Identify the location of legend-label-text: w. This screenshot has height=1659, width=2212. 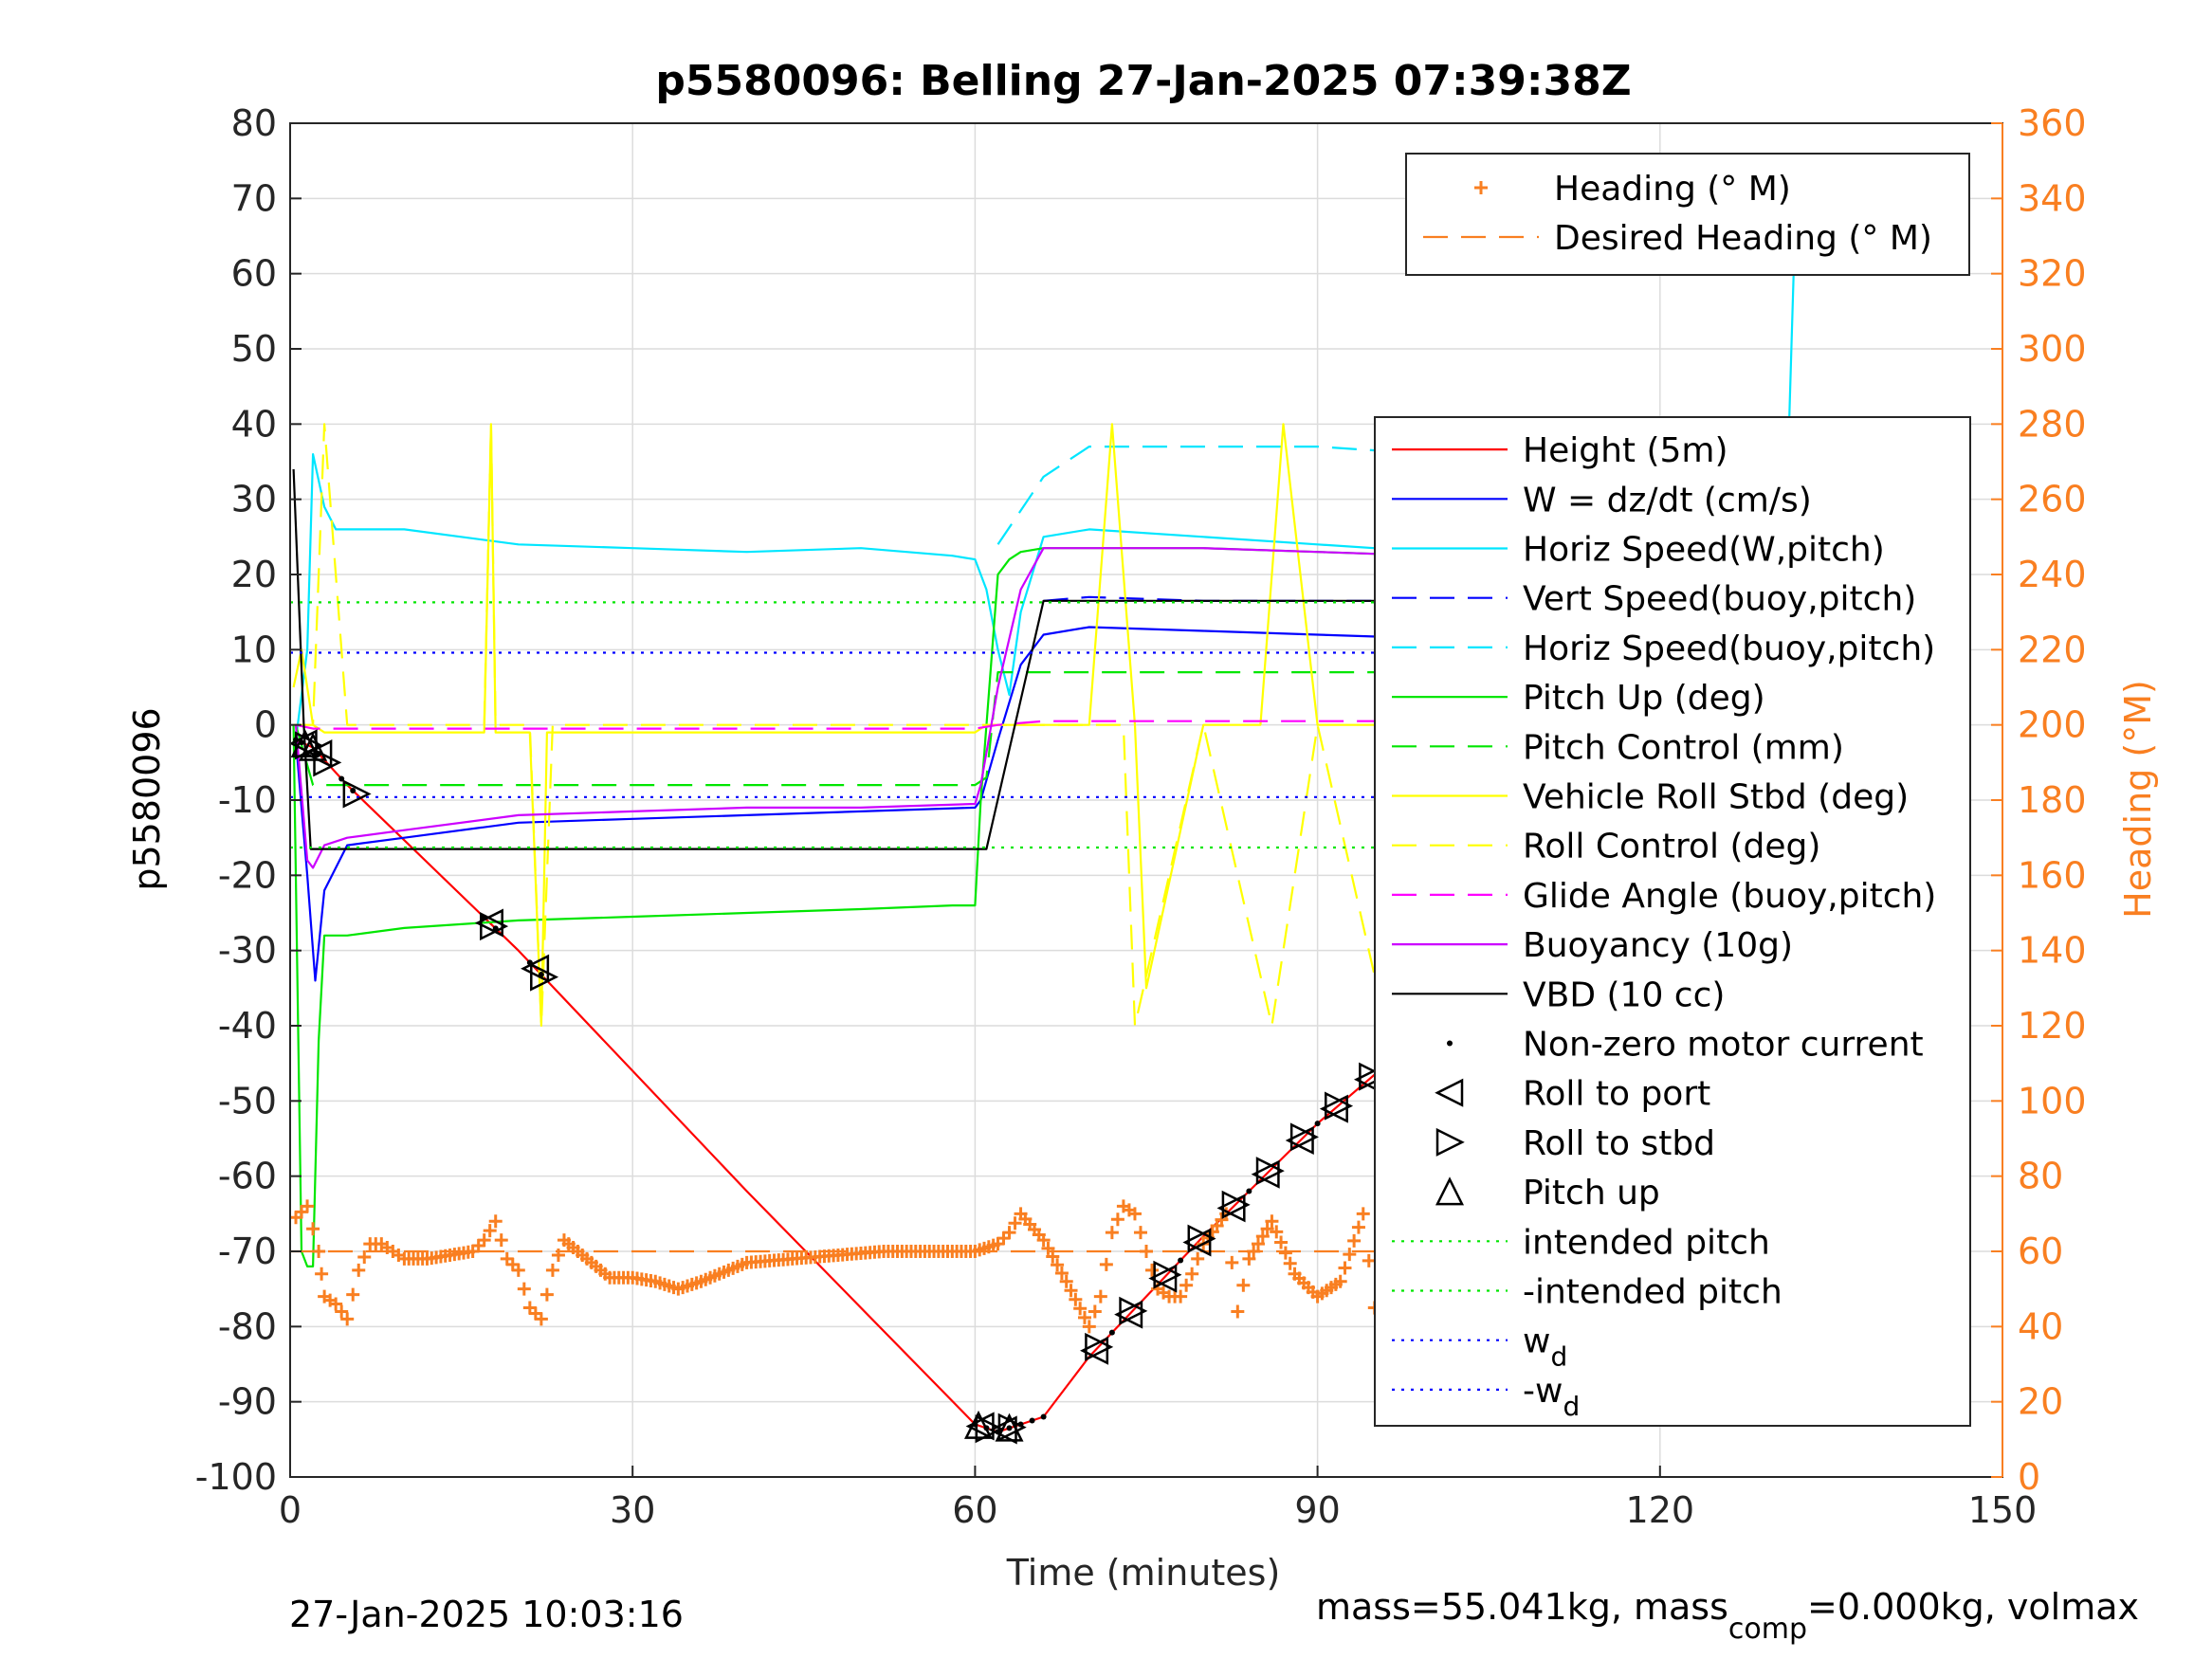
(1536, 1341).